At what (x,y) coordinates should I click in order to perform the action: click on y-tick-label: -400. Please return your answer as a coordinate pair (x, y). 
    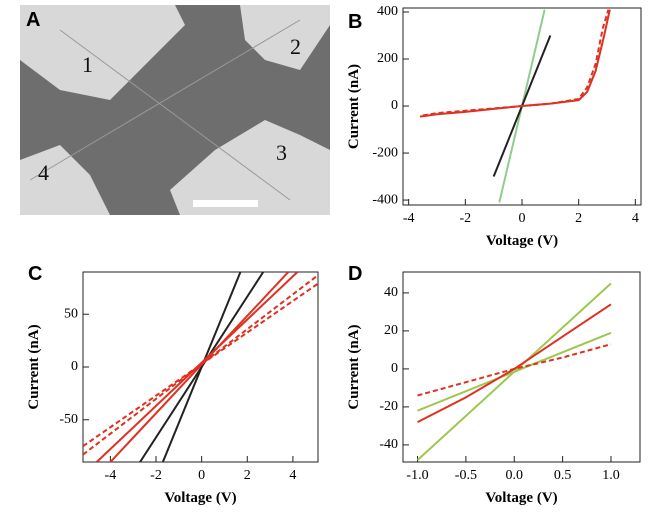
    Looking at the image, I should click on (385, 199).